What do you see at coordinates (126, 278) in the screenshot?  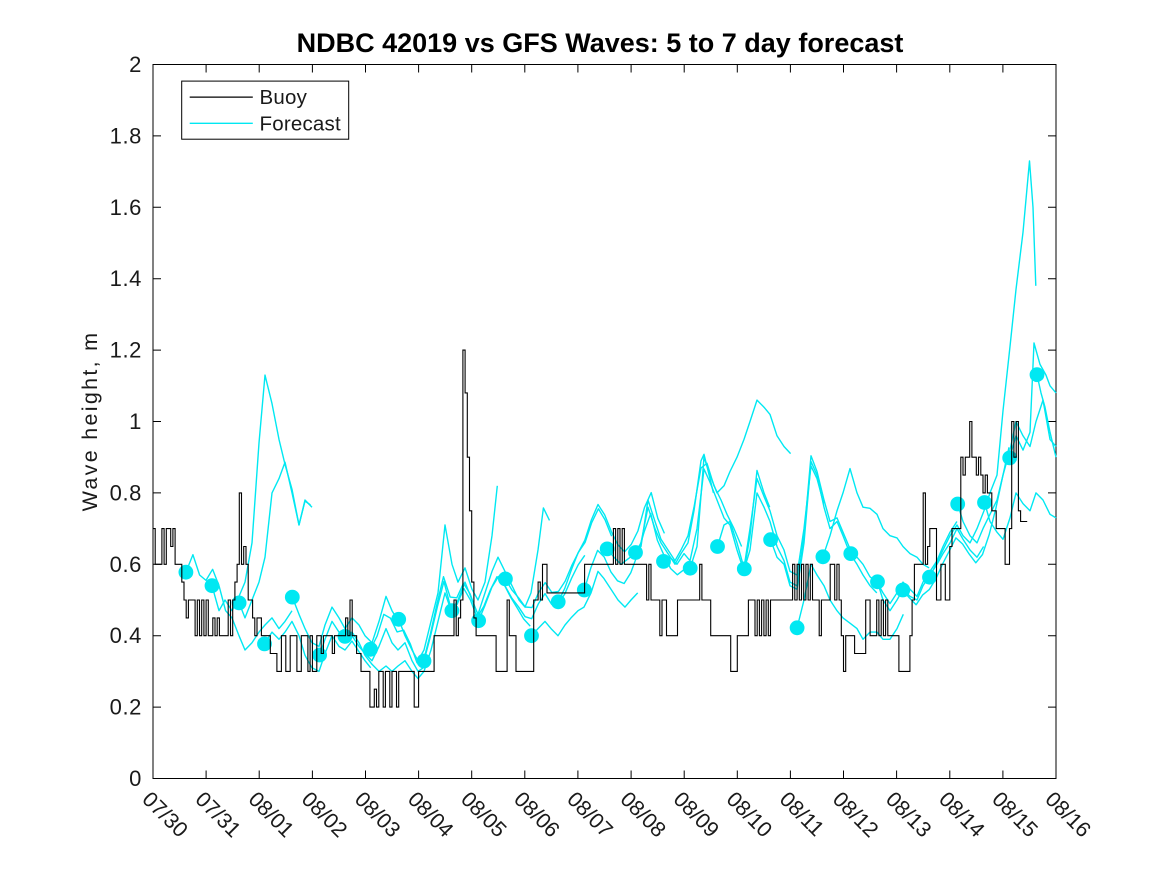 I see `svg-text: 1.4` at bounding box center [126, 278].